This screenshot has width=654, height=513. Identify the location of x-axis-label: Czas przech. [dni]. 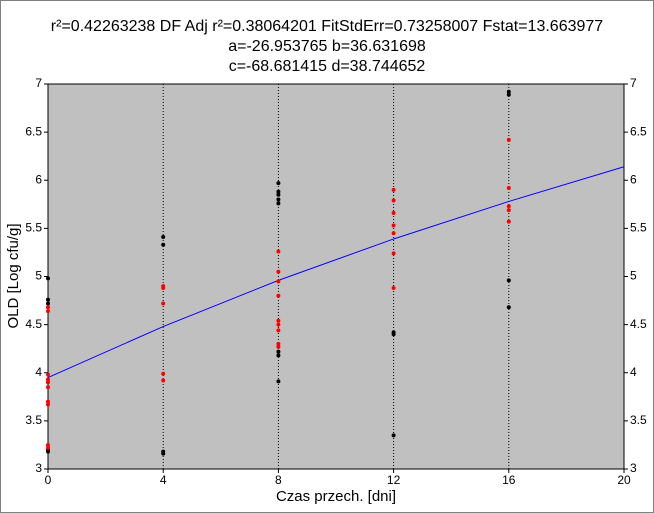
(336, 496).